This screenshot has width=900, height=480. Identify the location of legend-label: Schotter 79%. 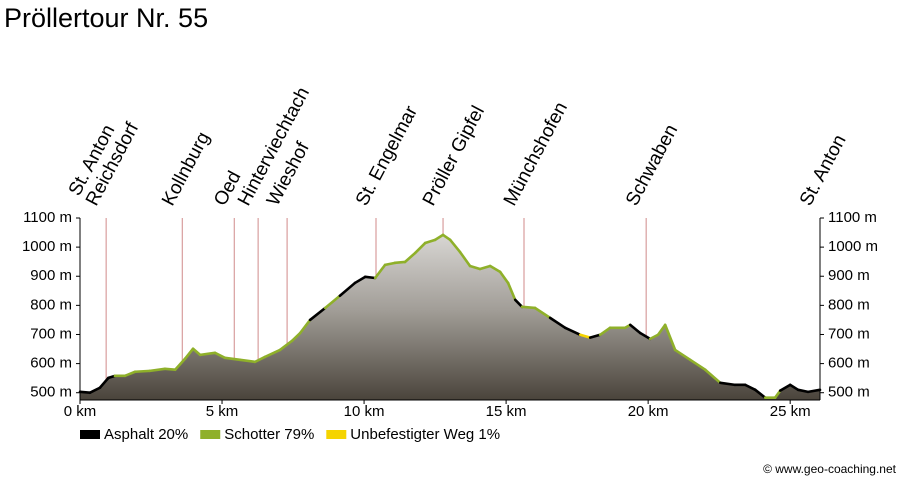
(269, 434).